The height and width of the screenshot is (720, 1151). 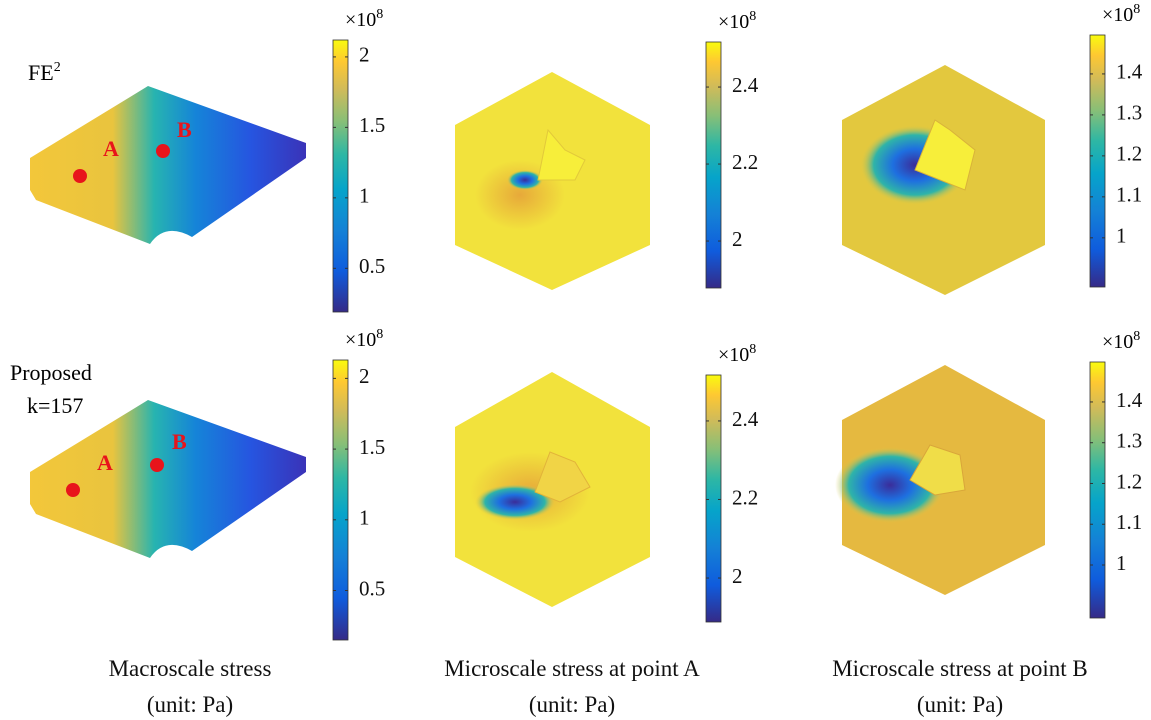 What do you see at coordinates (55, 405) in the screenshot?
I see `row-label: k=157` at bounding box center [55, 405].